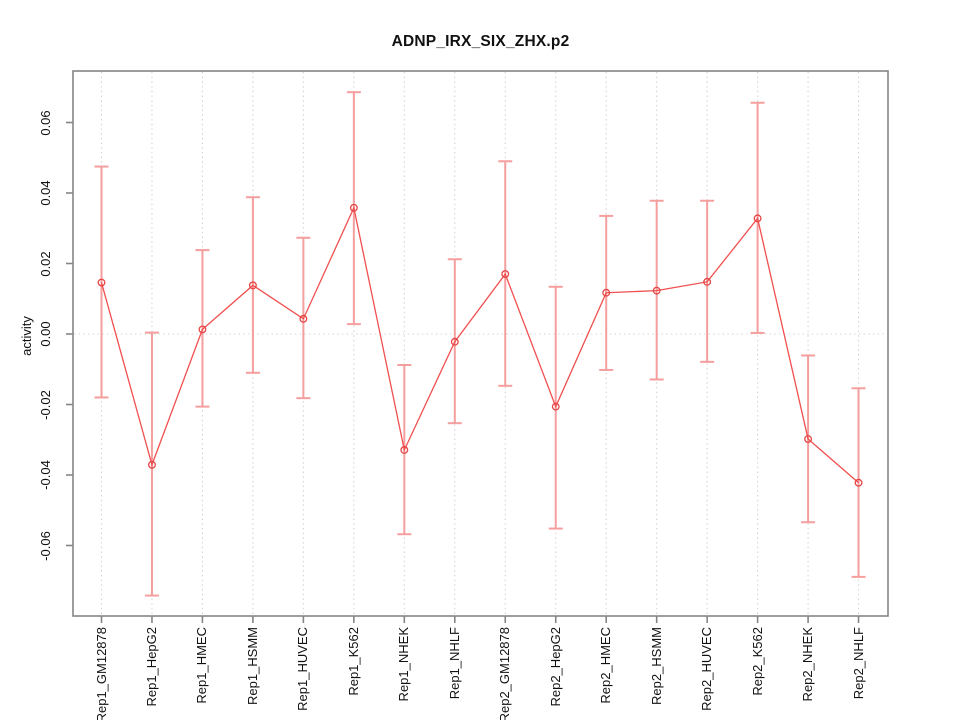 Image resolution: width=960 pixels, height=720 pixels. I want to click on x-tick-label: Rep1_HSMM, so click(252, 666).